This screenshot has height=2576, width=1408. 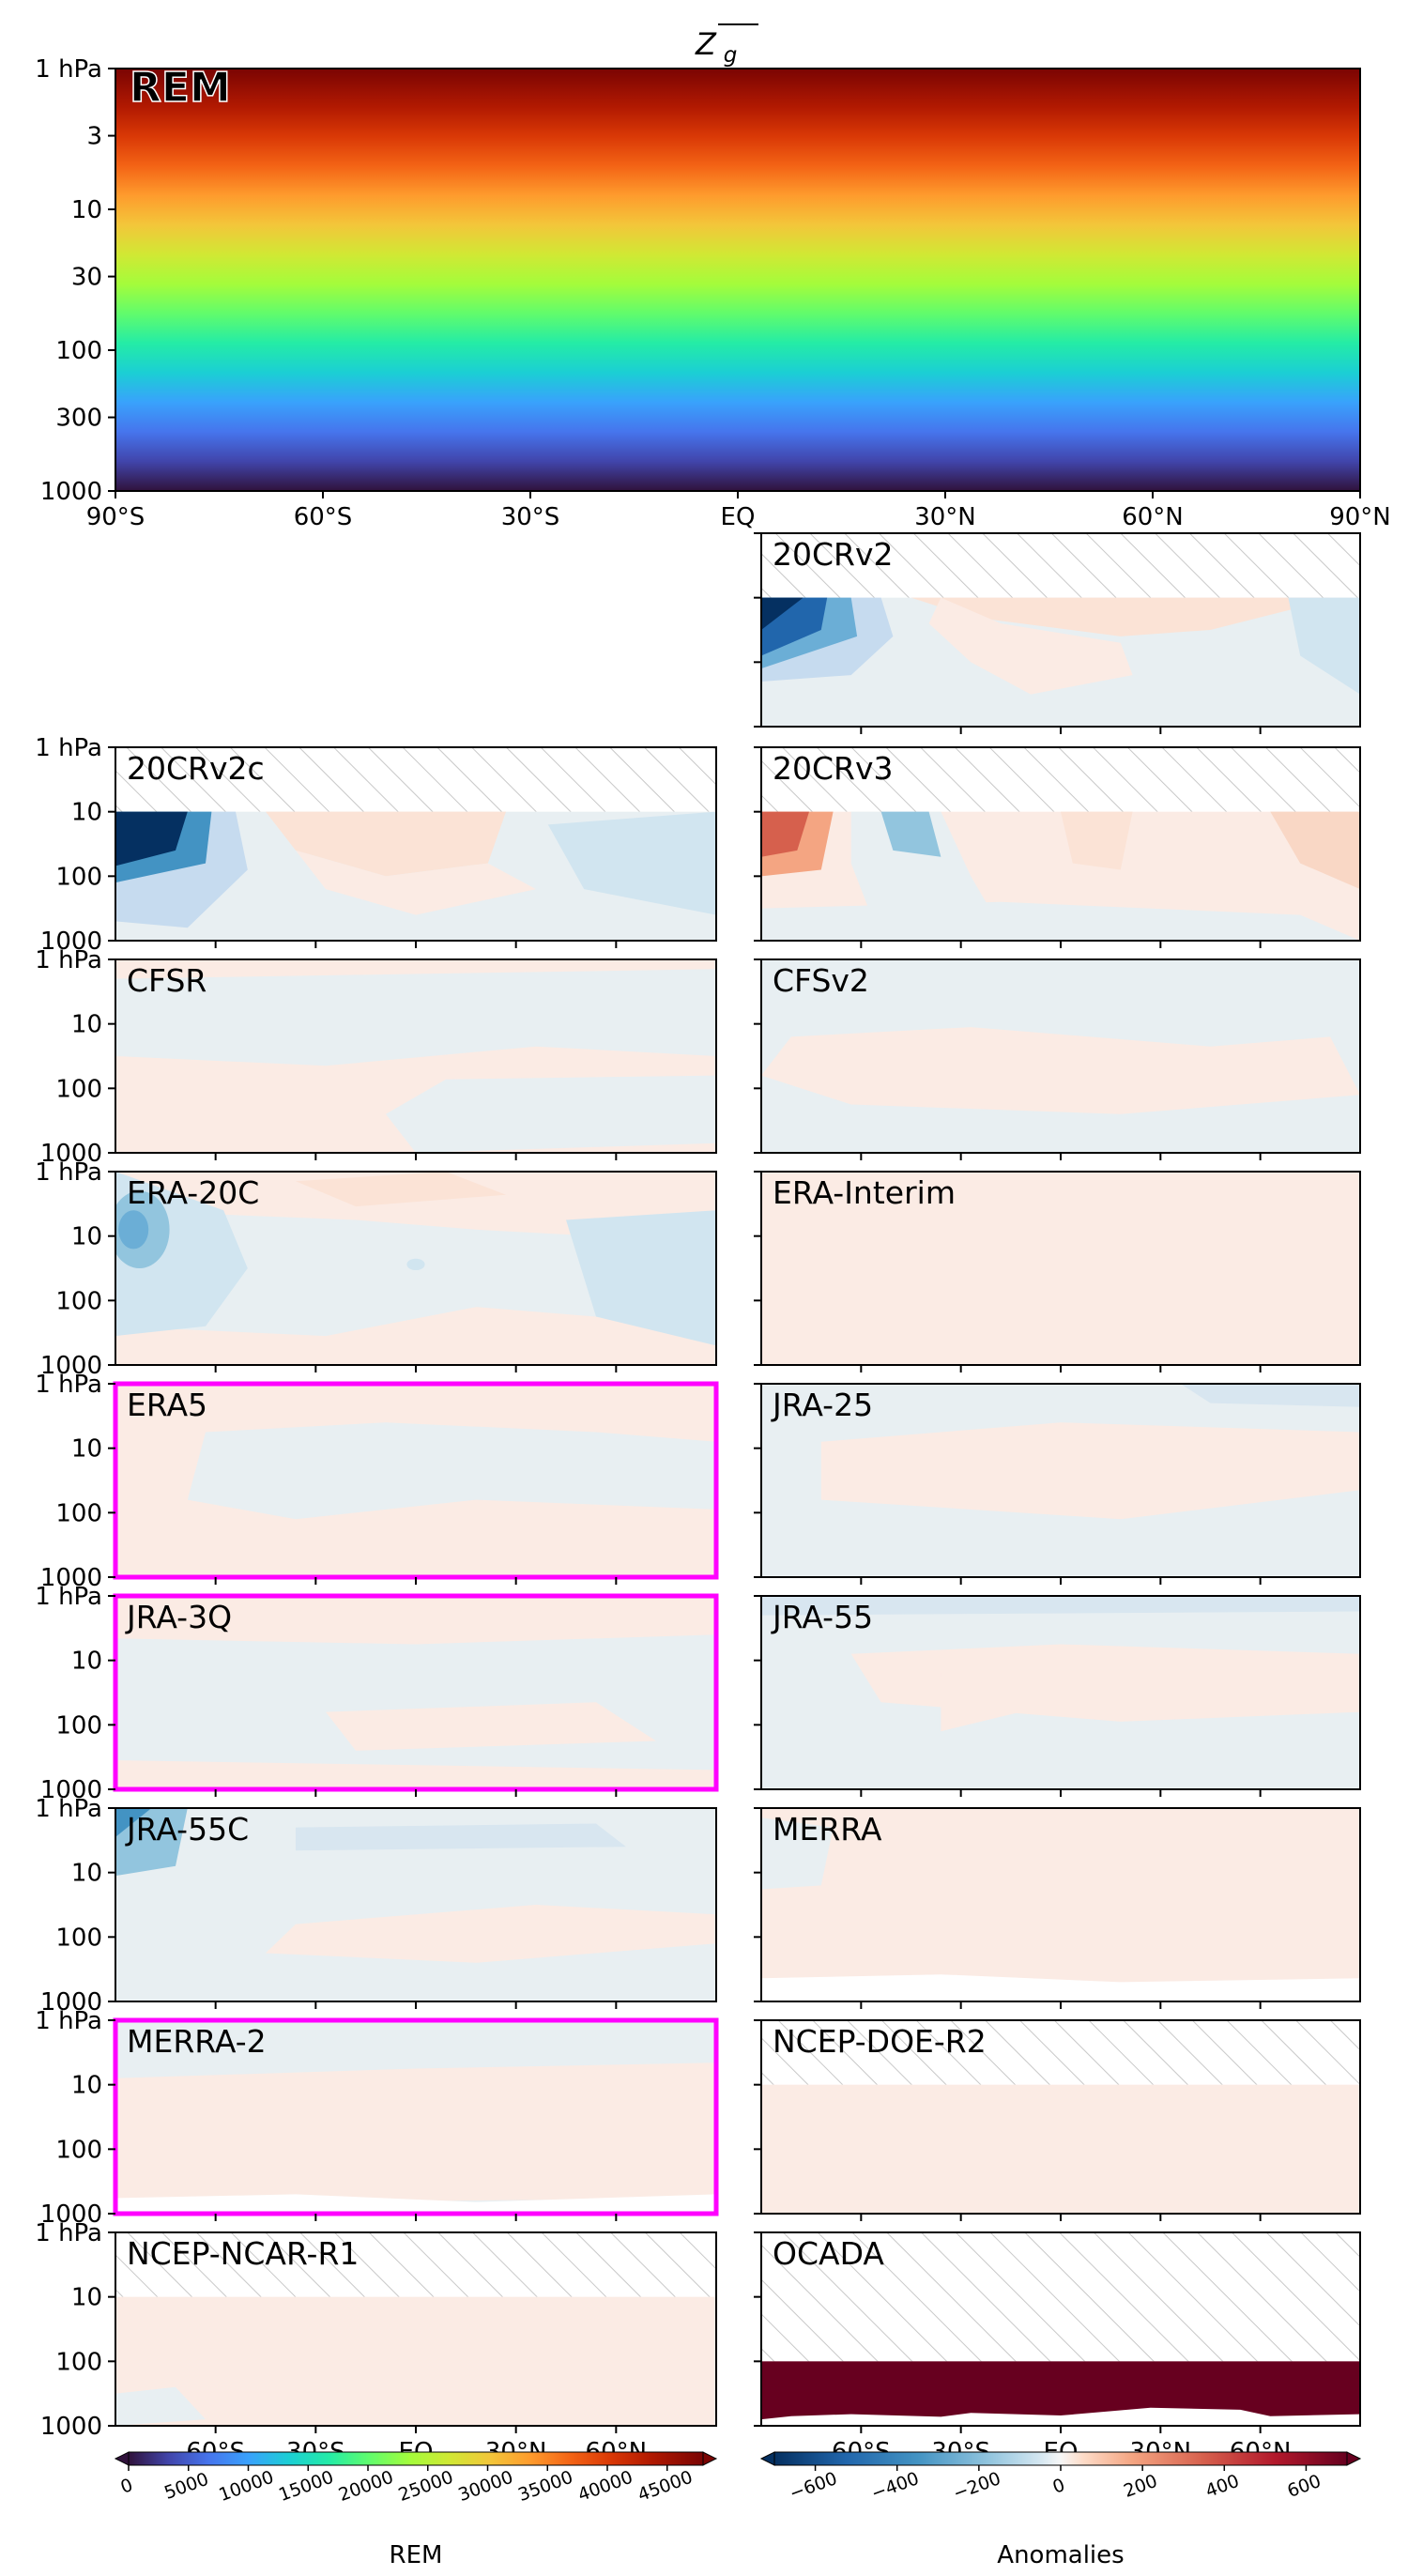 What do you see at coordinates (1061, 2459) in the screenshot?
I see `colorbar-body` at bounding box center [1061, 2459].